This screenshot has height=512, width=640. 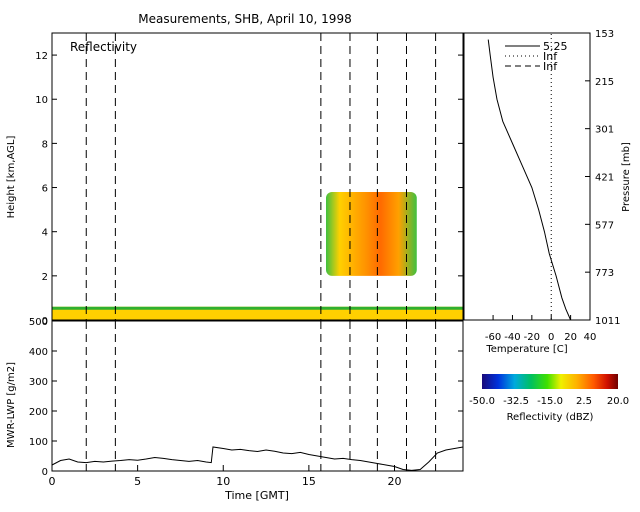 I want to click on reflectivity-y-axis-label: Height [km,AGL], so click(x=11, y=177).